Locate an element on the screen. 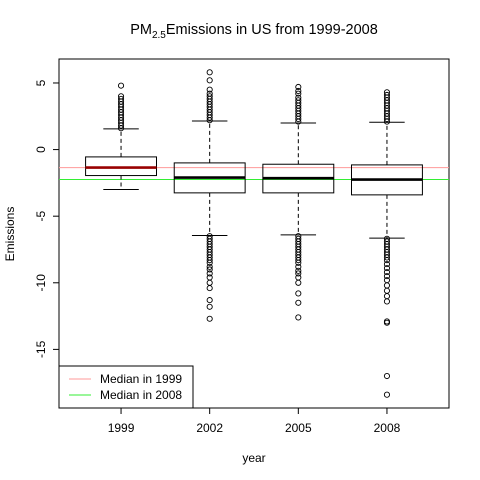  y-tick-label: -10 is located at coordinates (41, 283).